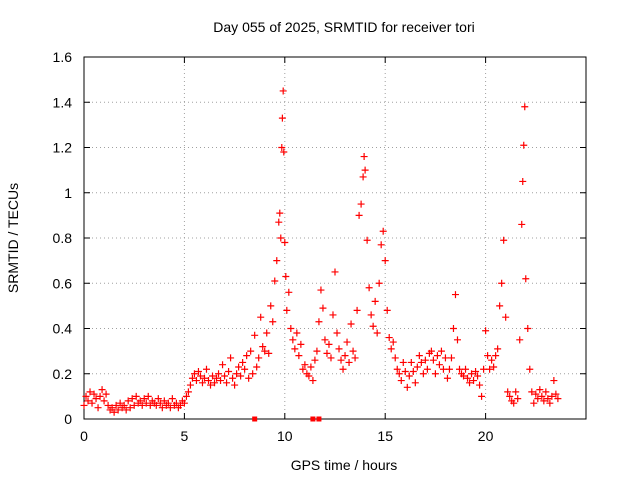 Image resolution: width=640 pixels, height=480 pixels. What do you see at coordinates (63, 283) in the screenshot?
I see `y-tick-label: 0.6` at bounding box center [63, 283].